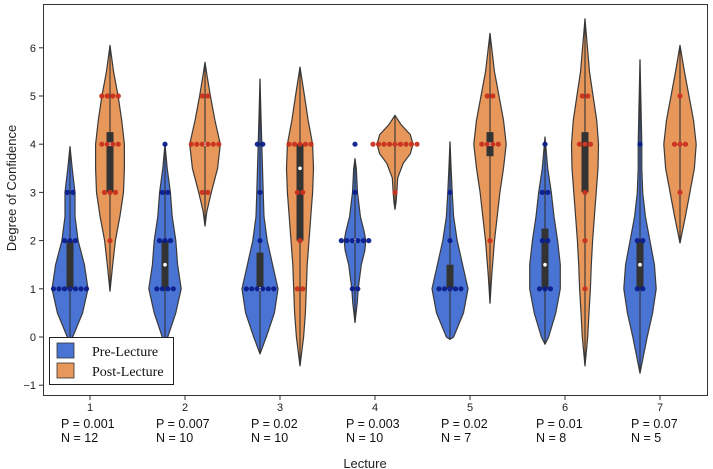 The width and height of the screenshot is (713, 469). What do you see at coordinates (464, 424) in the screenshot?
I see `p-value-label-lecture-5: P = 0.02` at bounding box center [464, 424].